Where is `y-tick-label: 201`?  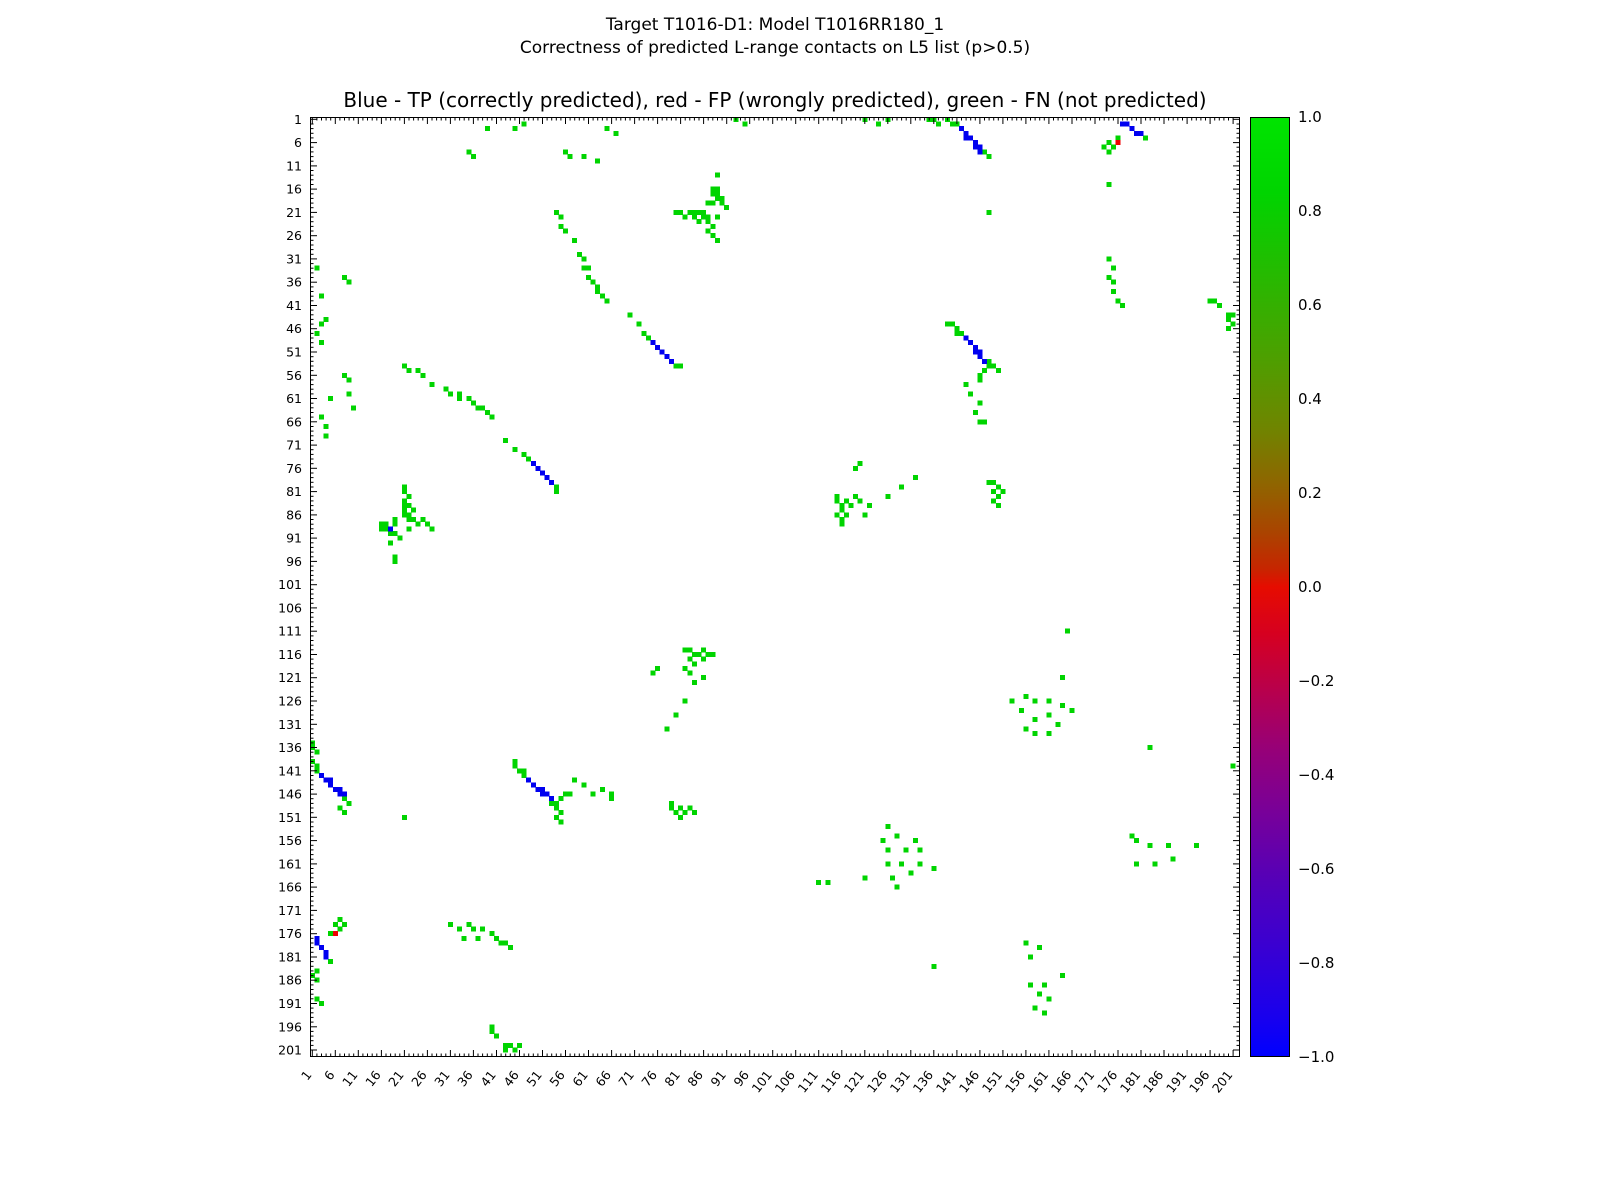 y-tick-label: 201 is located at coordinates (290, 1050).